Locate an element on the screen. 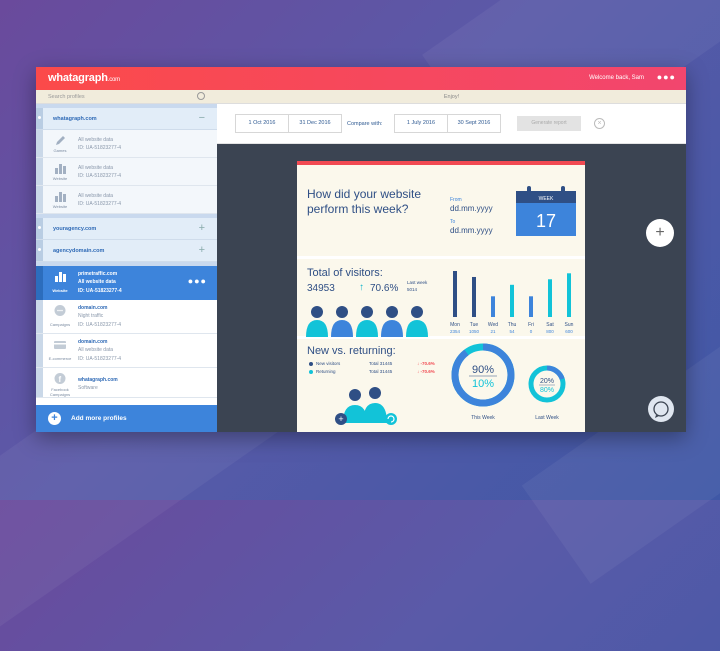 This screenshot has width=720, height=651. compare-start-field: 1 July 2016 is located at coordinates (421, 123).